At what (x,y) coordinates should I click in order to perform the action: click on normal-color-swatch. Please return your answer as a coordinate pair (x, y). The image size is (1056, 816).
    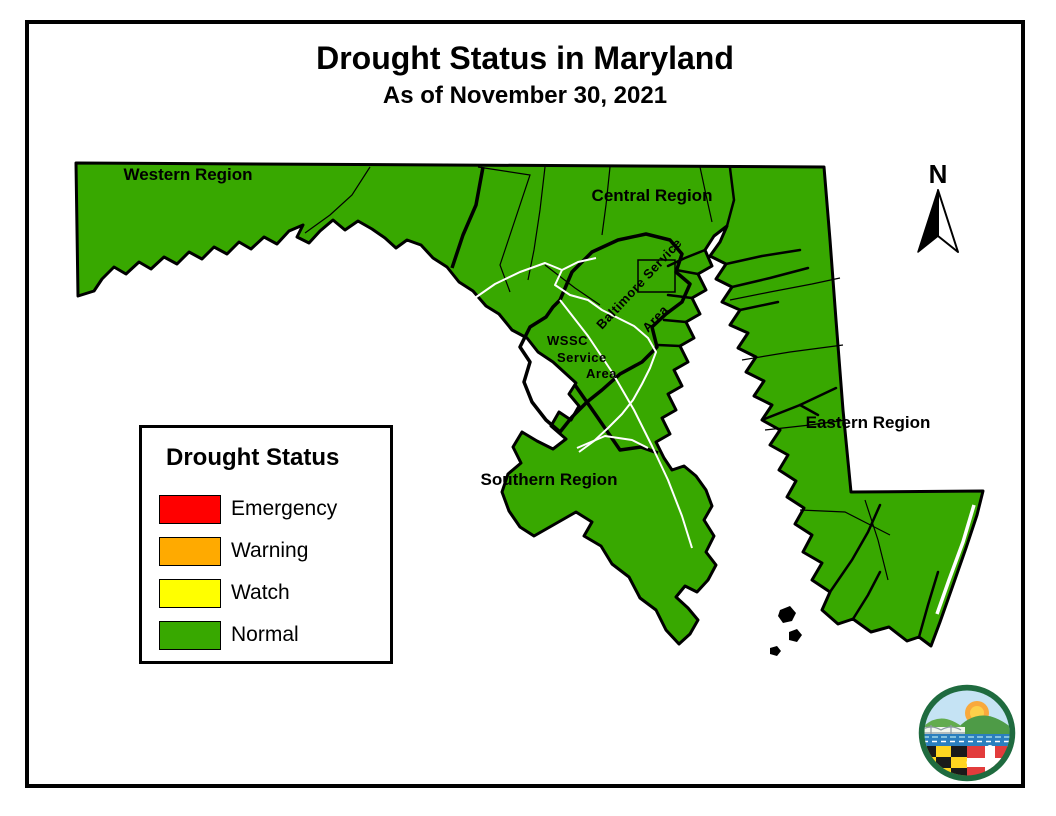
    Looking at the image, I should click on (190, 635).